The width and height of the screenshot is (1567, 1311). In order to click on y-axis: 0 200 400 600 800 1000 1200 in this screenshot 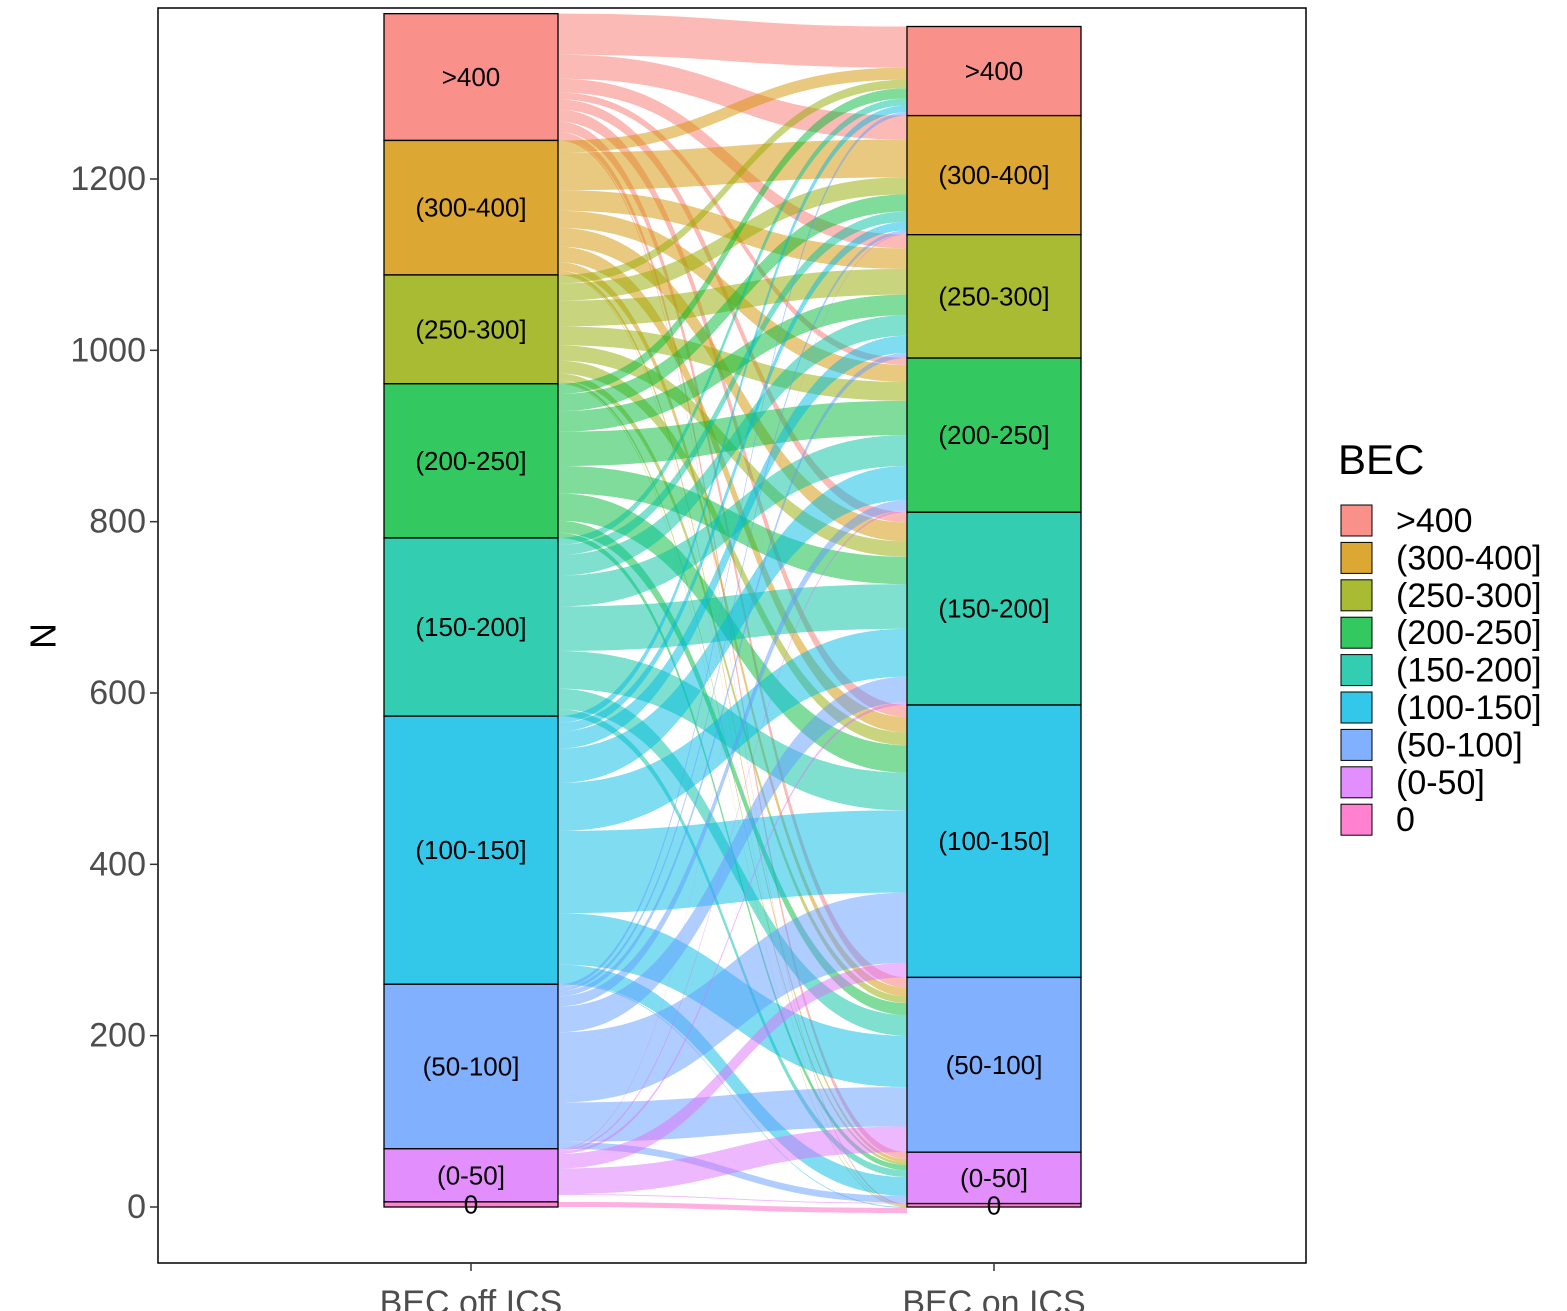, I will do `click(114, 693)`.